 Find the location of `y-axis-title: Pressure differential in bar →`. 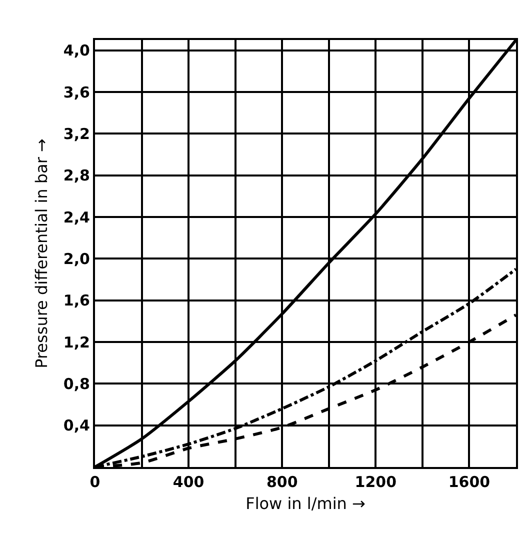

y-axis-title: Pressure differential in bar → is located at coordinates (41, 253).